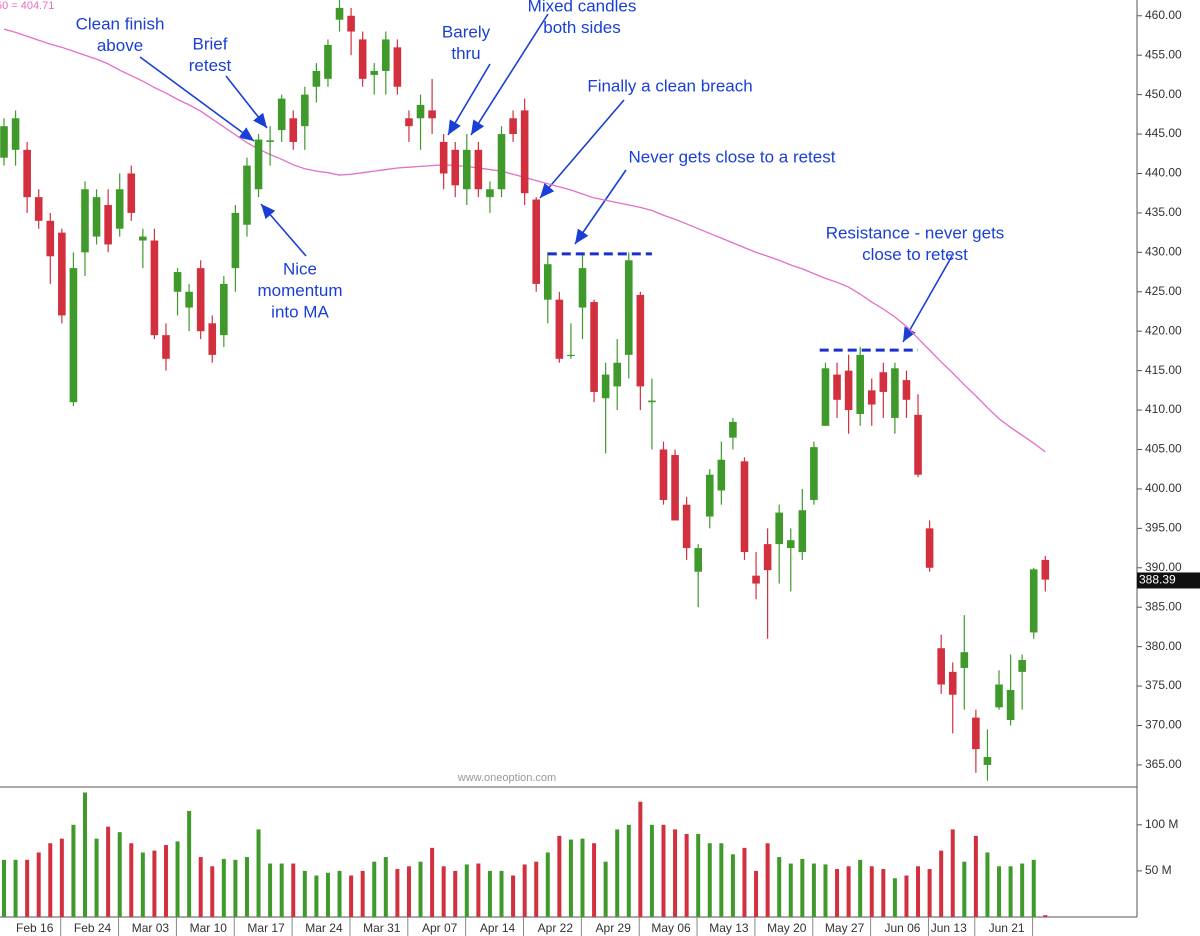 The height and width of the screenshot is (936, 1200). I want to click on y-tick-label: 435.00, so click(1163, 212).